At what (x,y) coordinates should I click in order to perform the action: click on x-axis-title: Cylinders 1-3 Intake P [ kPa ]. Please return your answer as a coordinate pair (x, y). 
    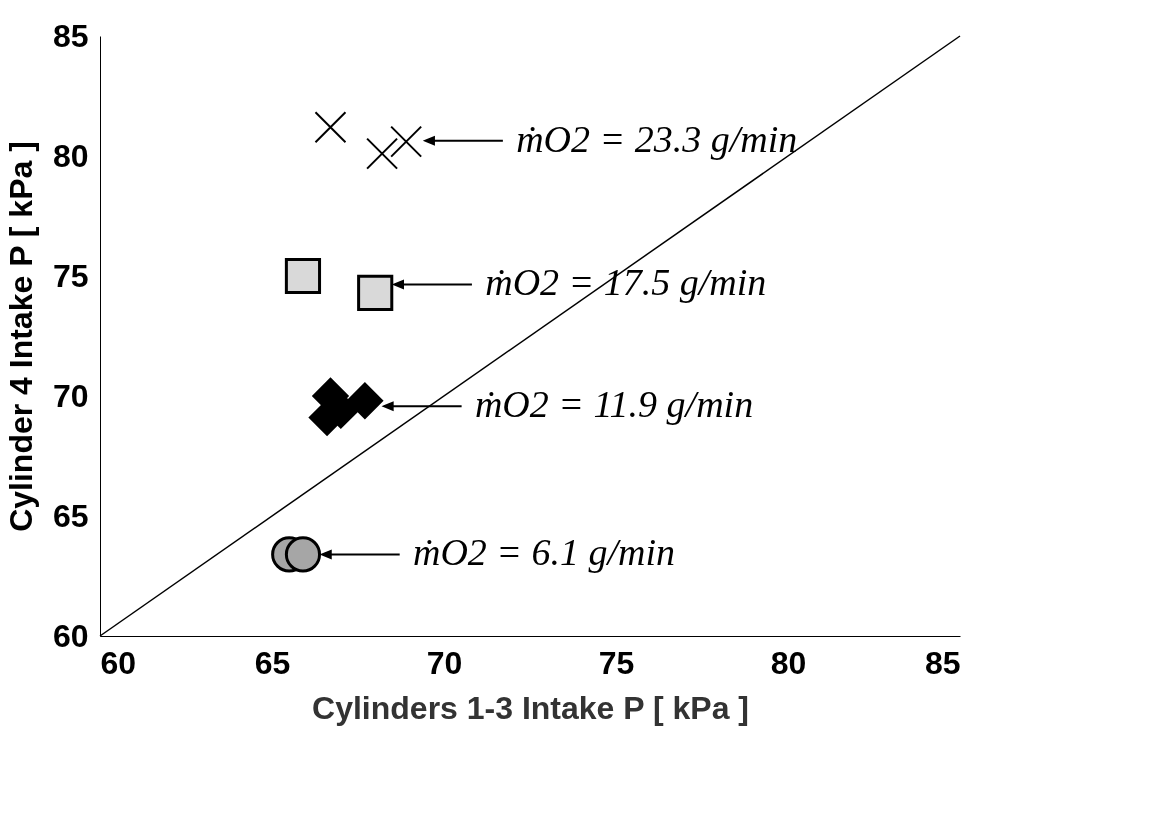
    Looking at the image, I should click on (530, 707).